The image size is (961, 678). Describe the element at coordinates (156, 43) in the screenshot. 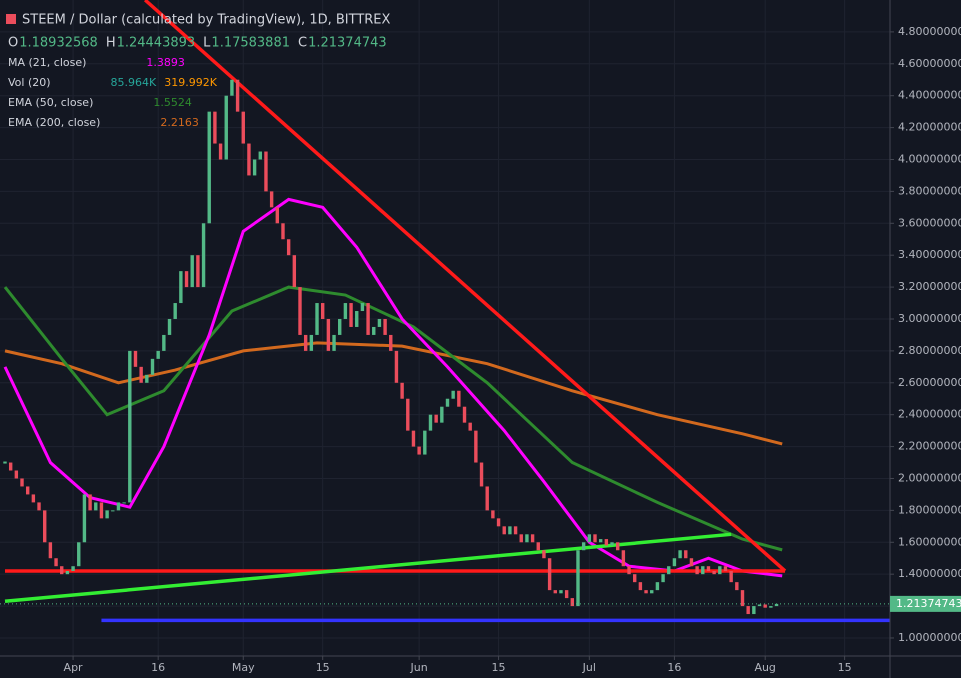

I see `ohlc-value: 1.24443893` at that location.